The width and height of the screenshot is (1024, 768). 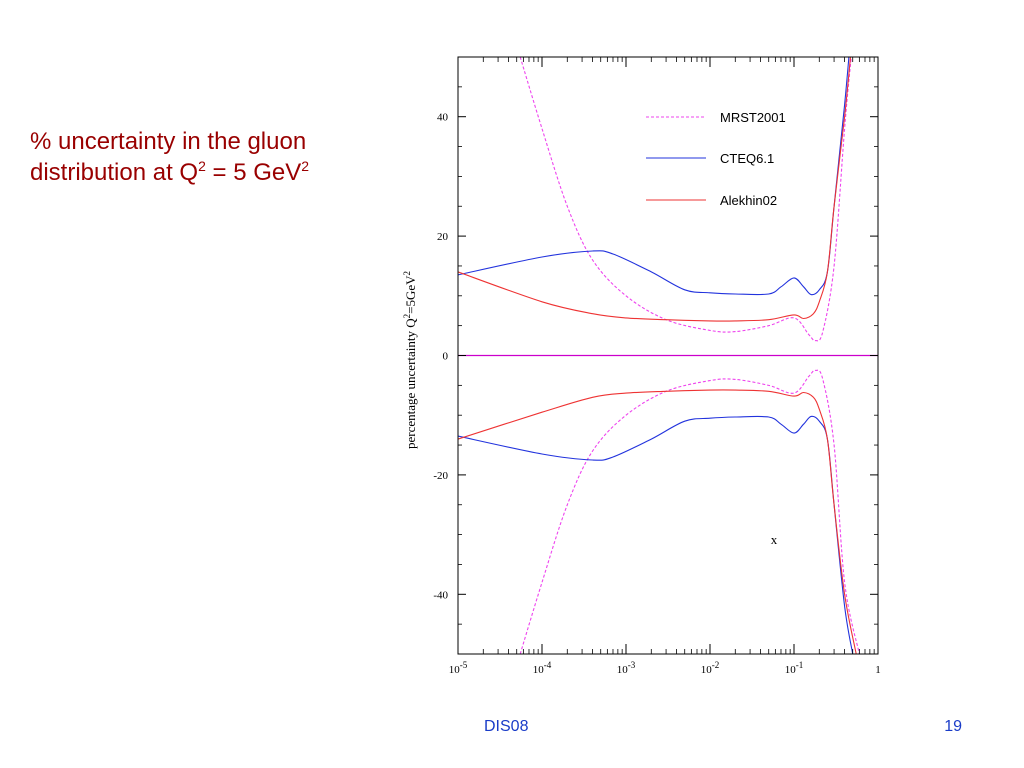 I want to click on y-axis-title: percentage uncertainty Q2=5GeV2, so click(x=410, y=360).